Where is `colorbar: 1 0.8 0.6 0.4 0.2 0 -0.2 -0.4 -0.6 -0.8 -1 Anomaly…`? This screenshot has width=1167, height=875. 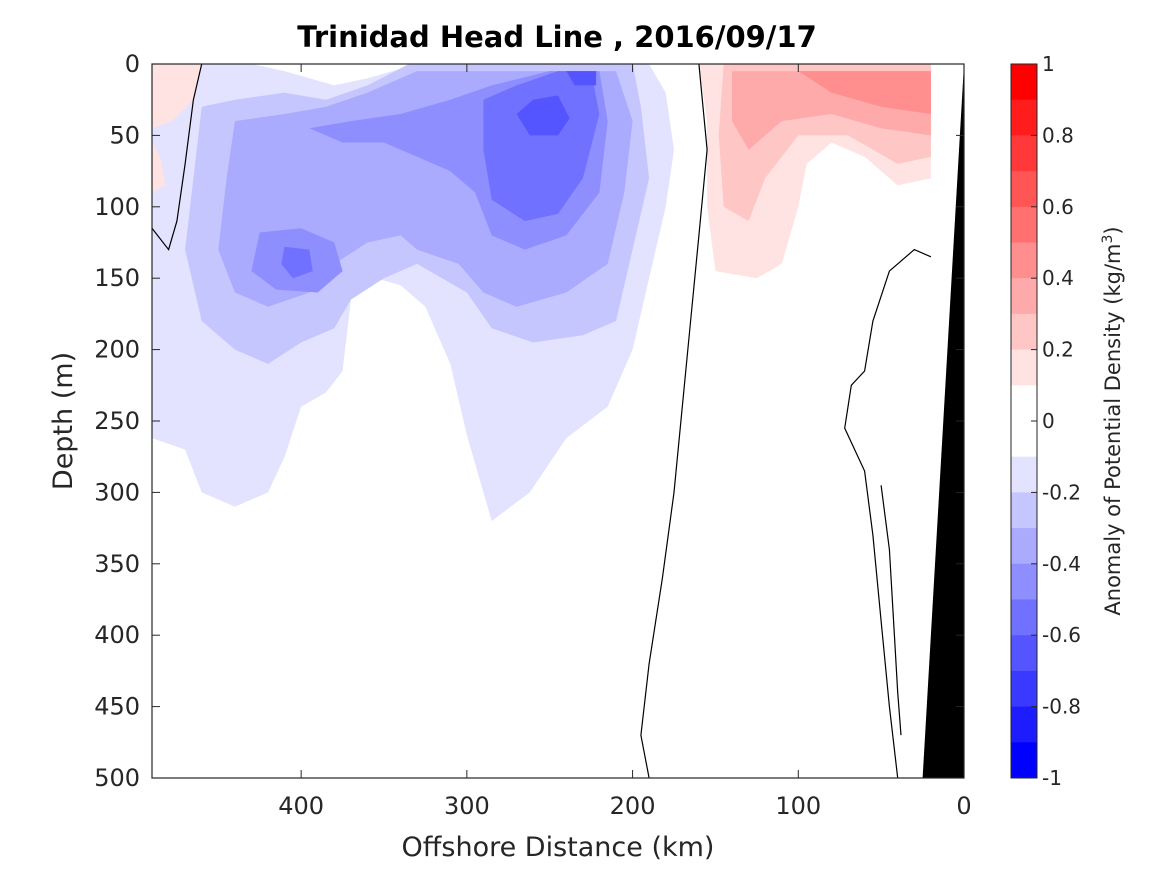
colorbar: 1 0.8 0.6 0.4 0.2 0 -0.2 -0.4 -0.6 -0.8 -1 Anomaly… is located at coordinates (1067, 421).